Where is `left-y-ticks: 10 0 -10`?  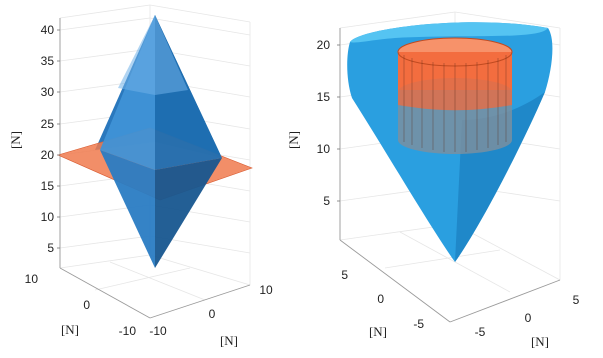 left-y-ticks: 10 0 -10 is located at coordinates (81, 305).